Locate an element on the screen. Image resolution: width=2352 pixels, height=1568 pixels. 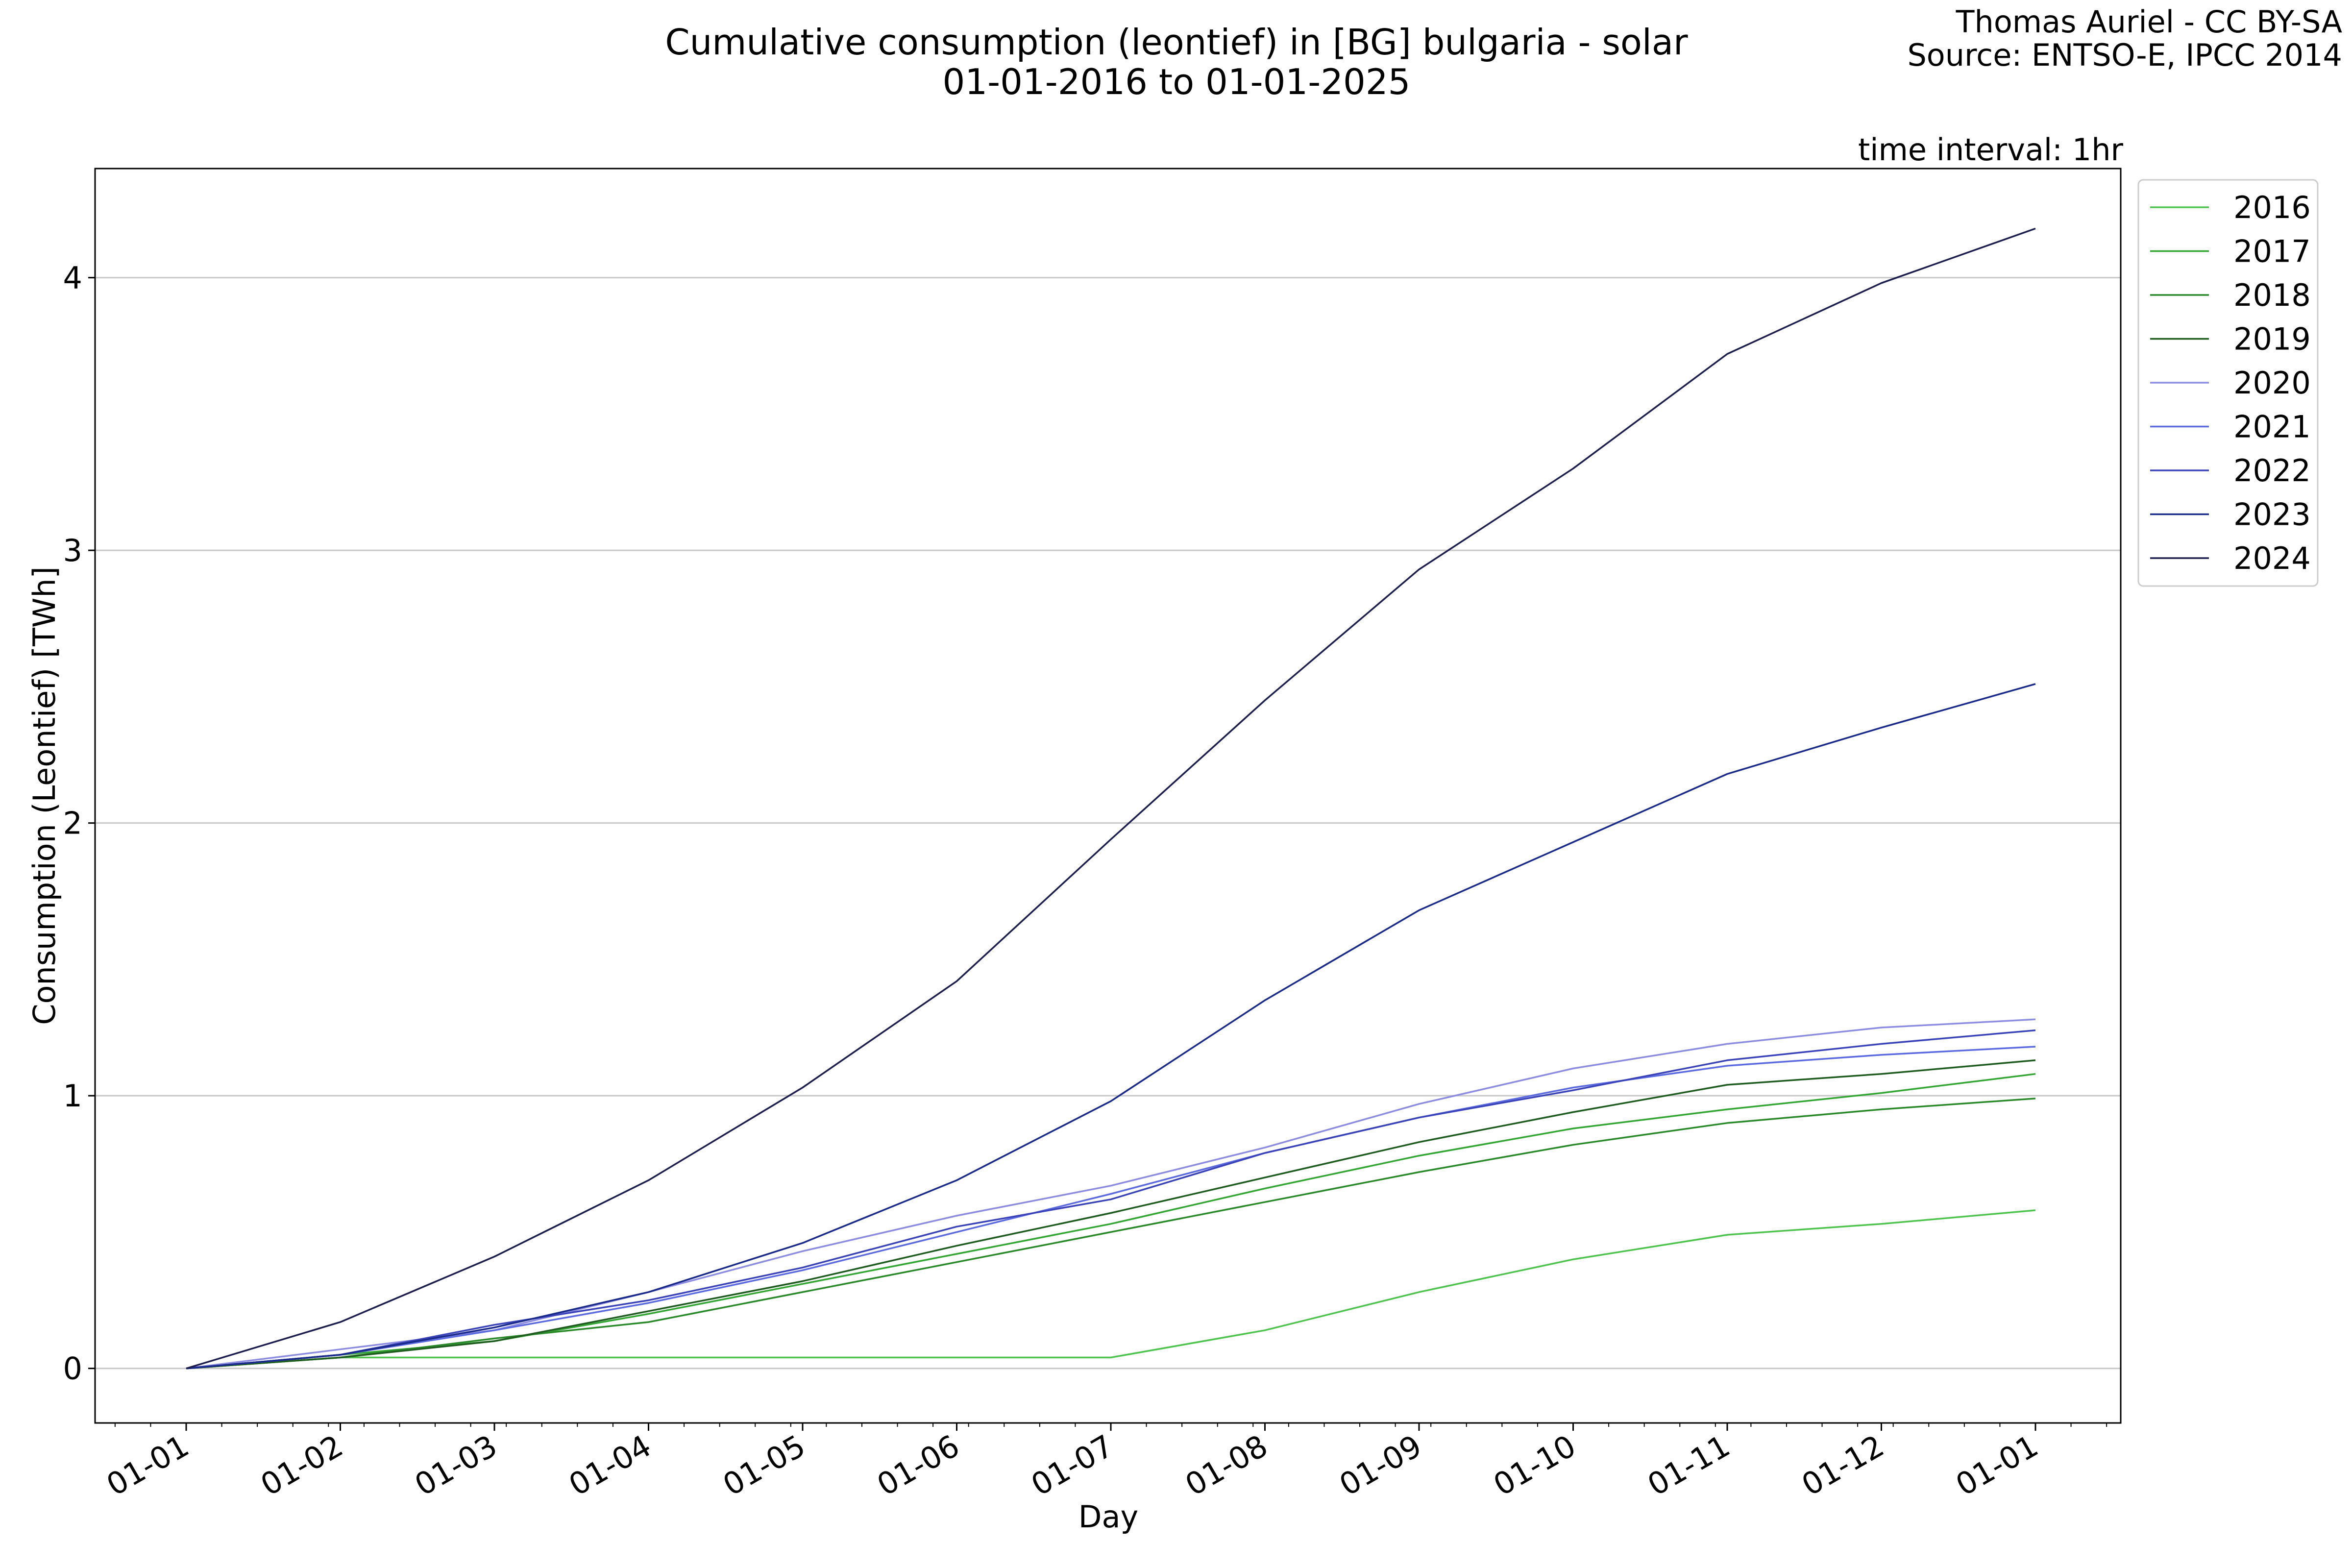
y-axis-label: Consumption (Leontief) [TWh] is located at coordinates (44, 795).